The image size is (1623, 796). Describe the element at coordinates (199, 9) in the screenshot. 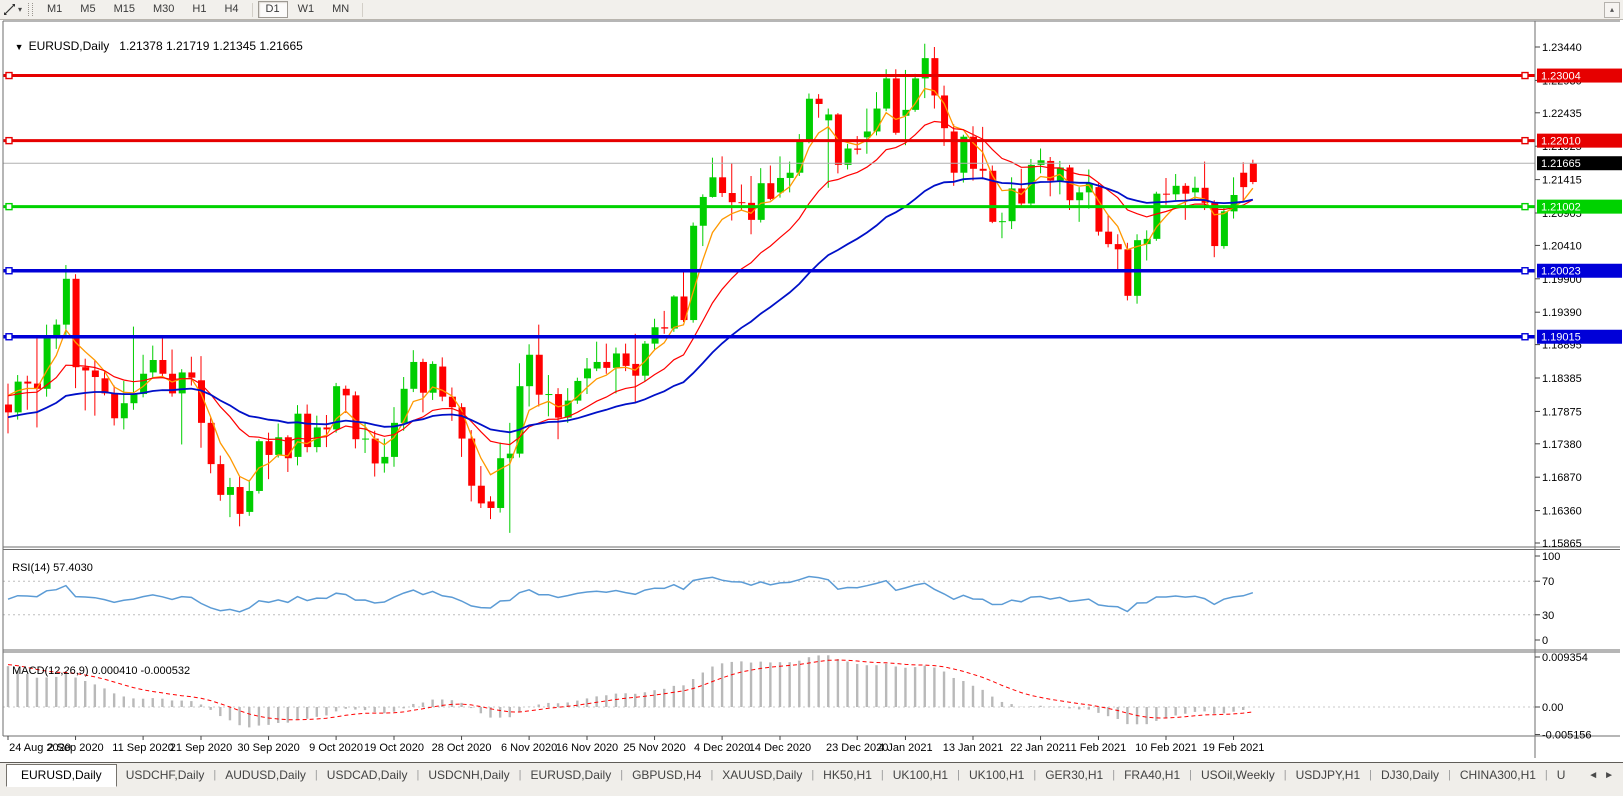

I see `timeframe-button-H1: H1` at that location.